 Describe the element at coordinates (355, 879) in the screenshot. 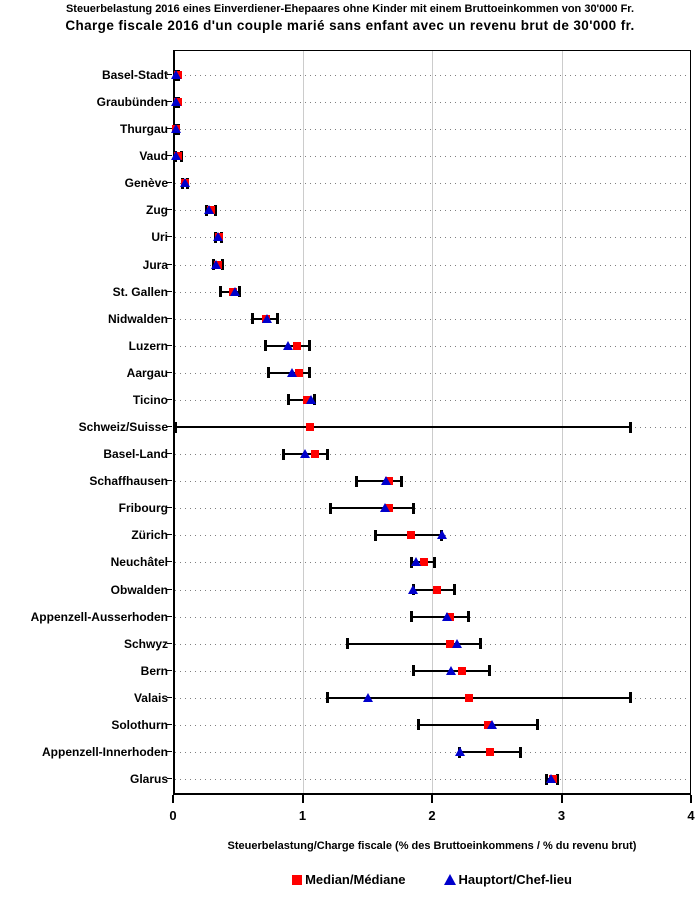

I see `legend-median-label: Median/Médiane` at that location.